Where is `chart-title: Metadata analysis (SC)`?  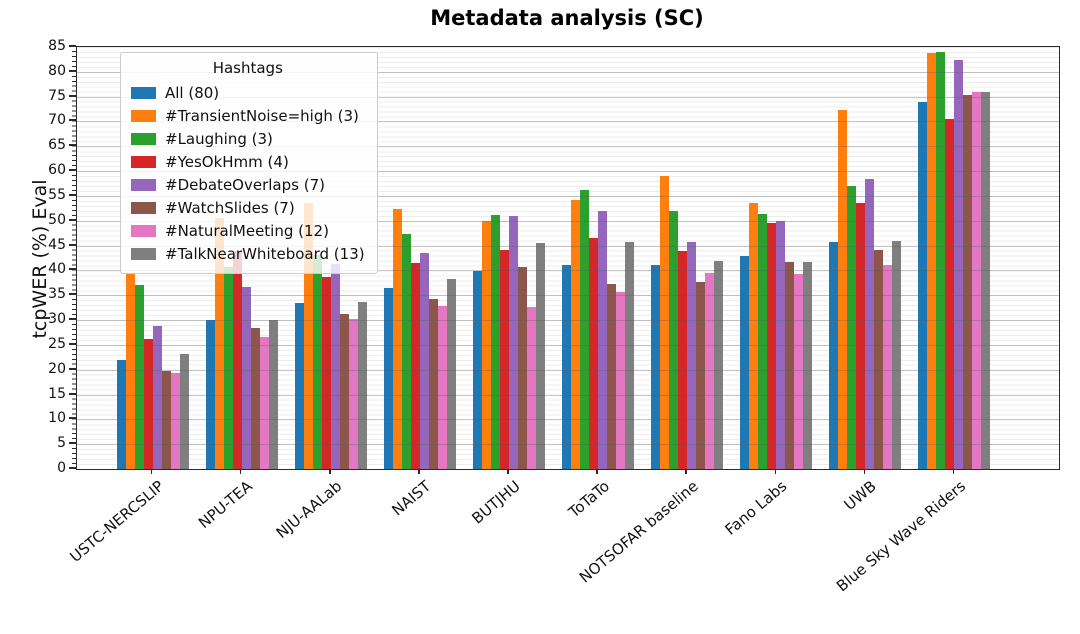 chart-title: Metadata analysis (SC) is located at coordinates (567, 18).